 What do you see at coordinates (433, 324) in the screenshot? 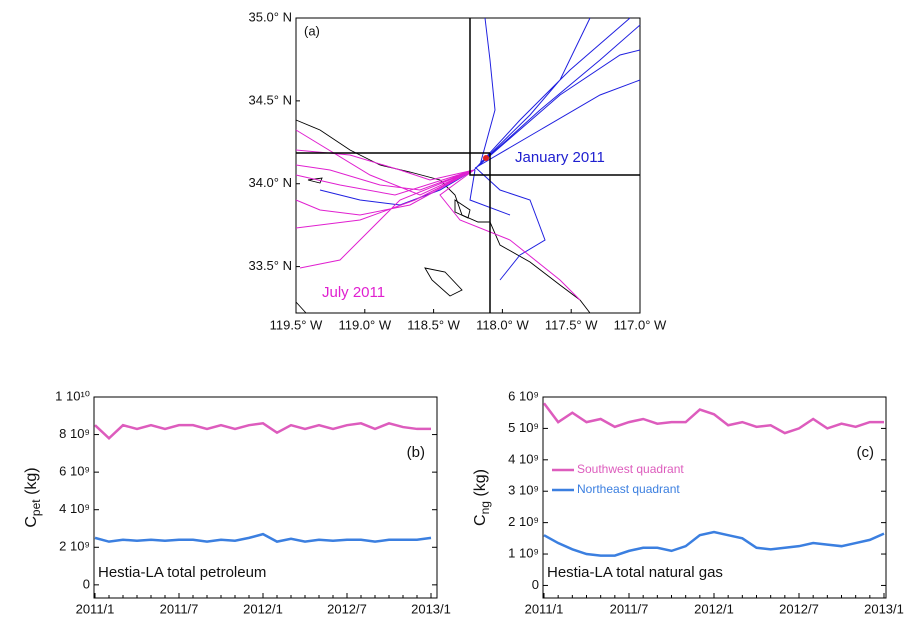
I see `x-tick-label: 118.5° W` at bounding box center [433, 324].